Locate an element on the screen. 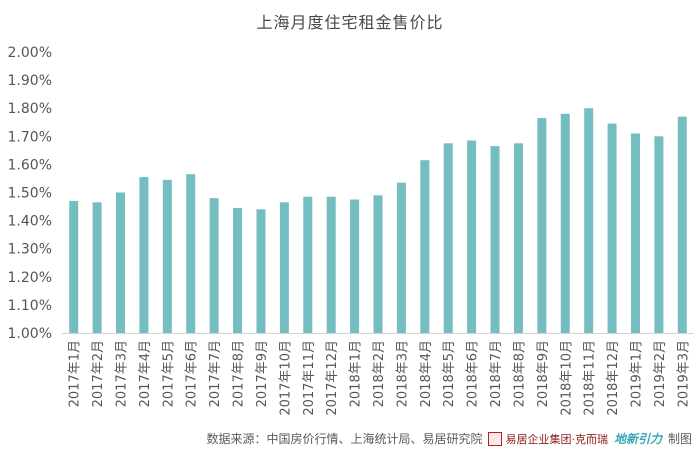  y-tick-label: 1.60% is located at coordinates (30, 165).